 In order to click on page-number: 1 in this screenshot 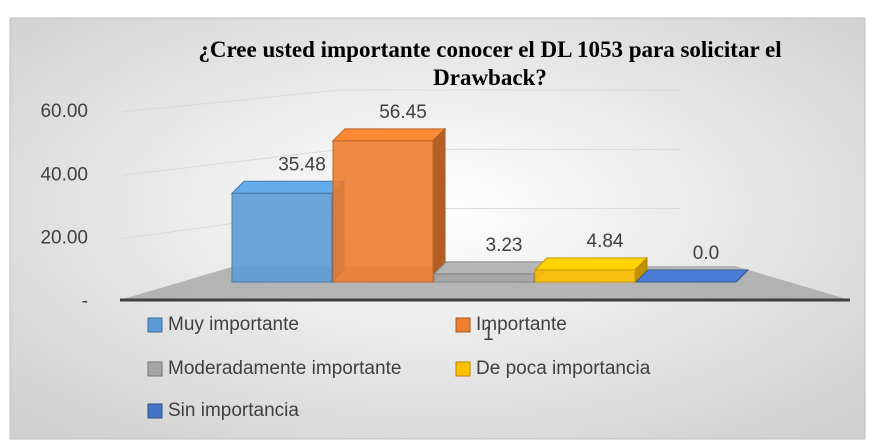, I will do `click(488, 334)`.